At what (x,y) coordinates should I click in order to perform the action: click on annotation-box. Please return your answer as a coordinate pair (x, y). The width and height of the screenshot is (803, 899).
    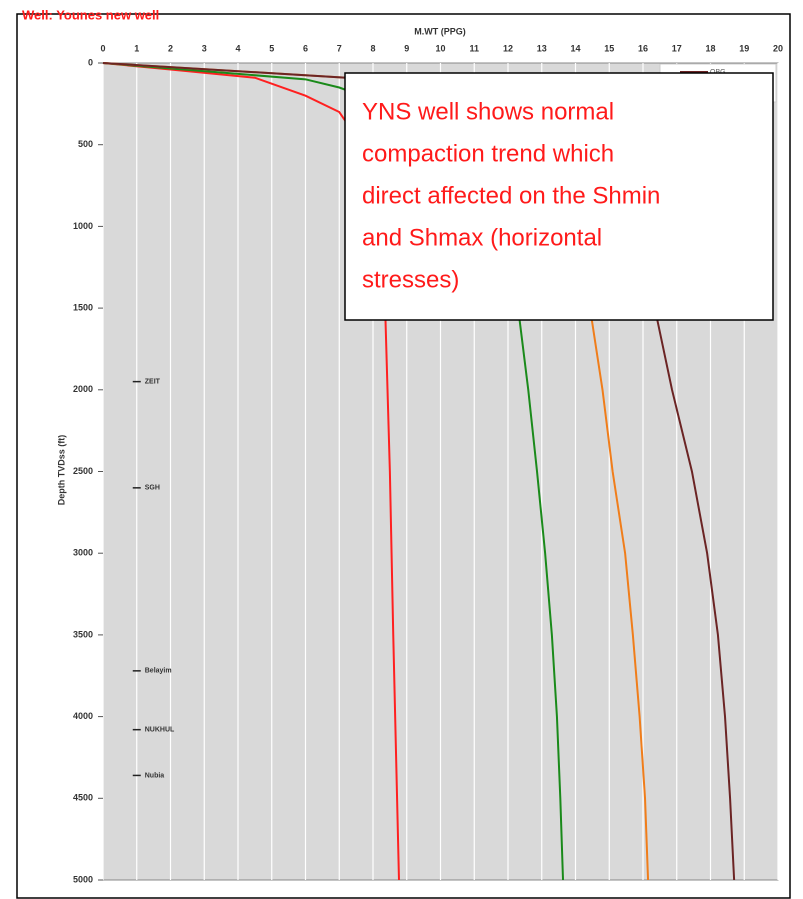
    Looking at the image, I should click on (559, 196).